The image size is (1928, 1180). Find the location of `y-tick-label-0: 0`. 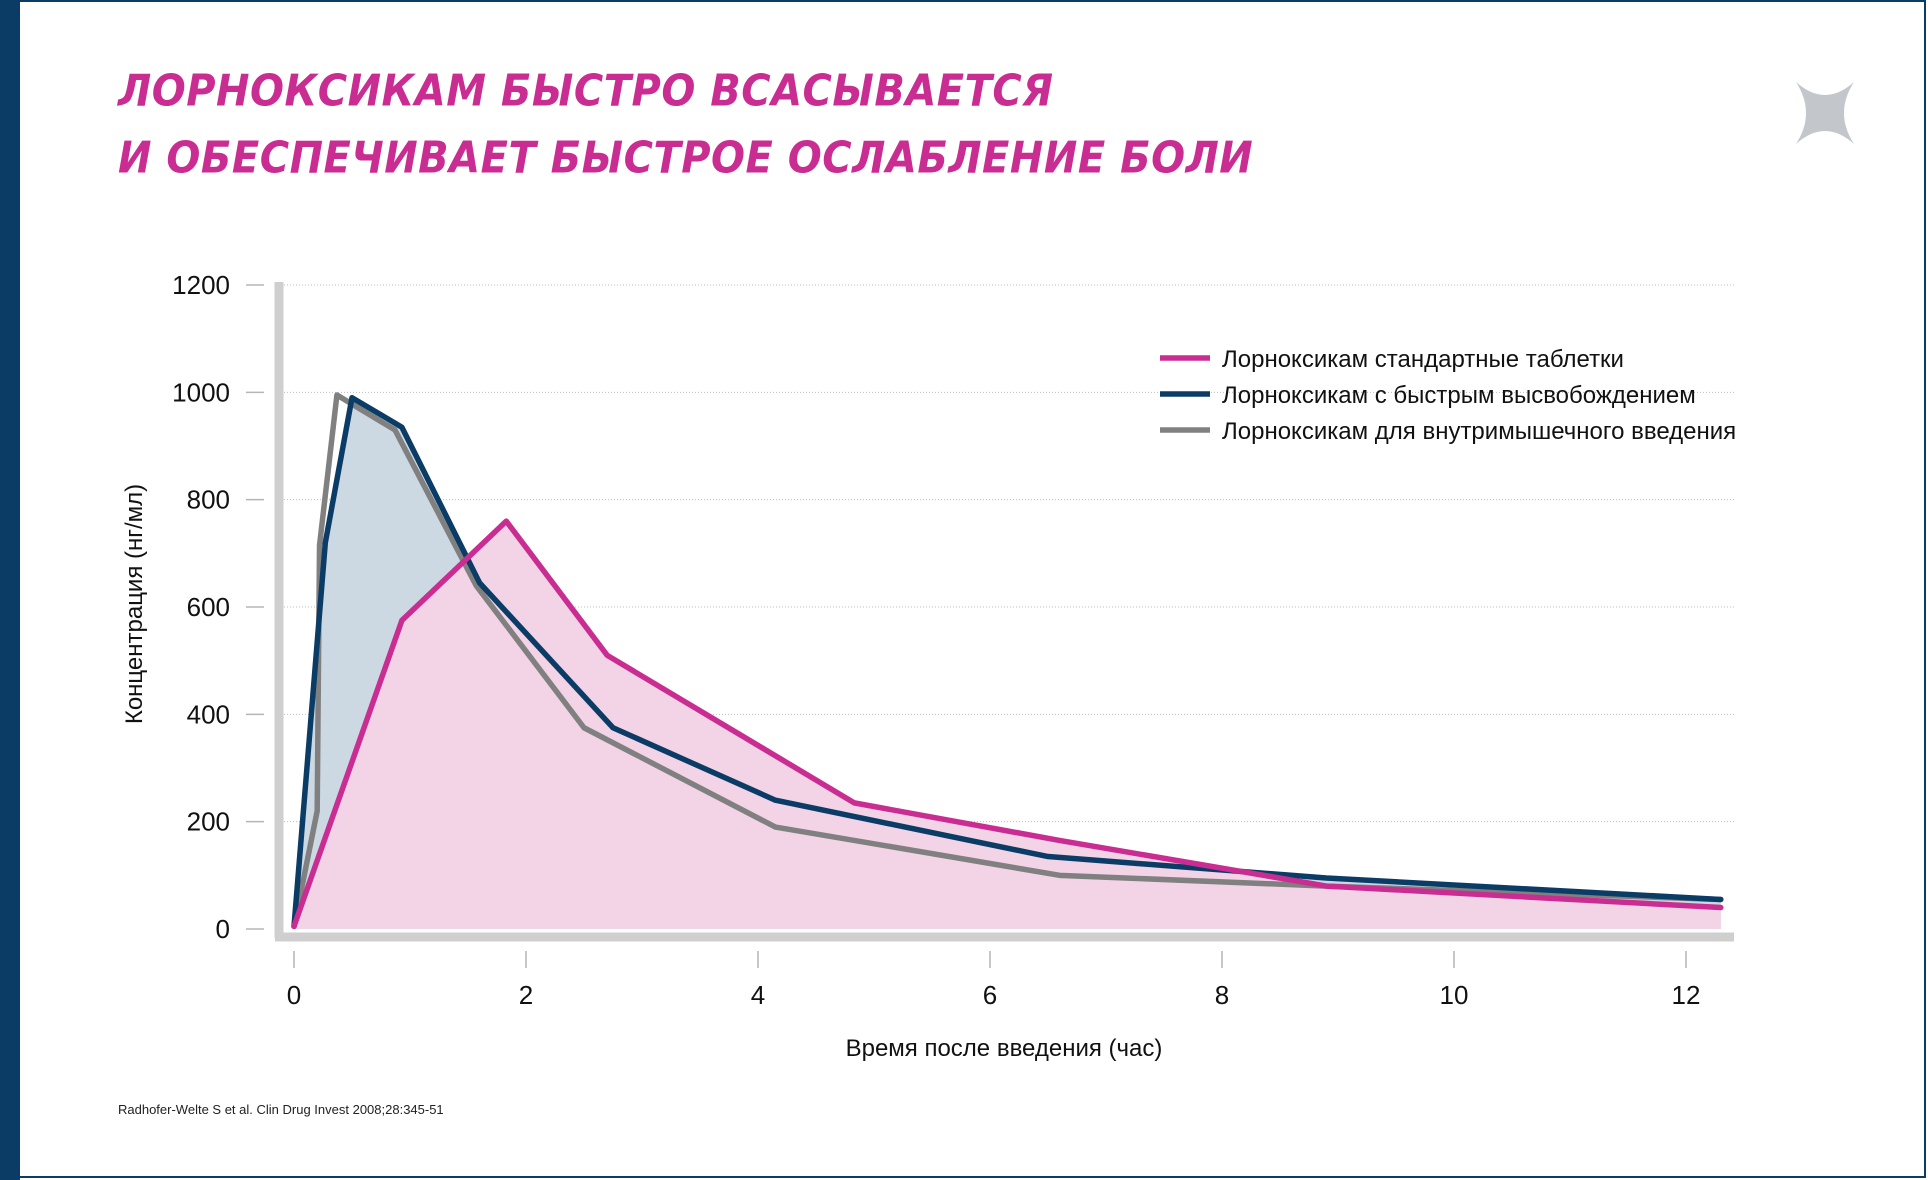

y-tick-label-0: 0 is located at coordinates (223, 929).